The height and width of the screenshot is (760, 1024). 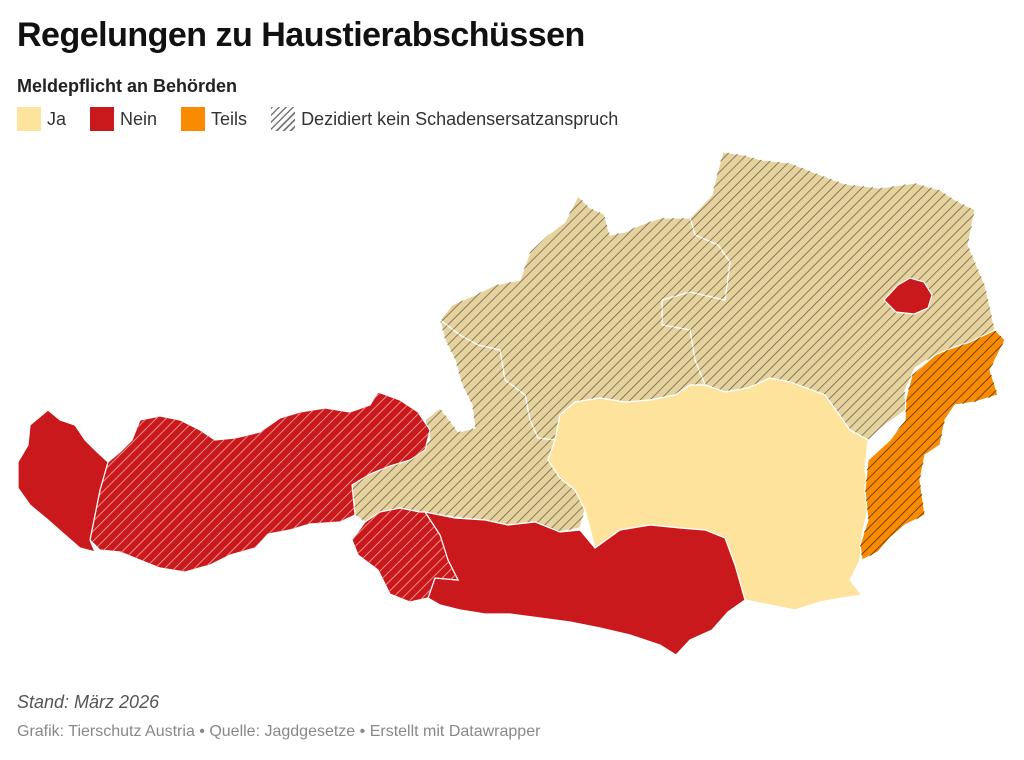 I want to click on legend-item-teils: Teils, so click(x=214, y=119).